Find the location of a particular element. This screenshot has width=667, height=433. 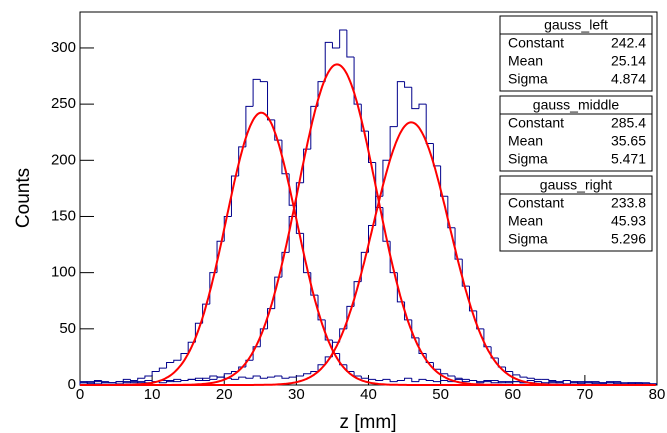

x-tick-label: 50 is located at coordinates (440, 394).